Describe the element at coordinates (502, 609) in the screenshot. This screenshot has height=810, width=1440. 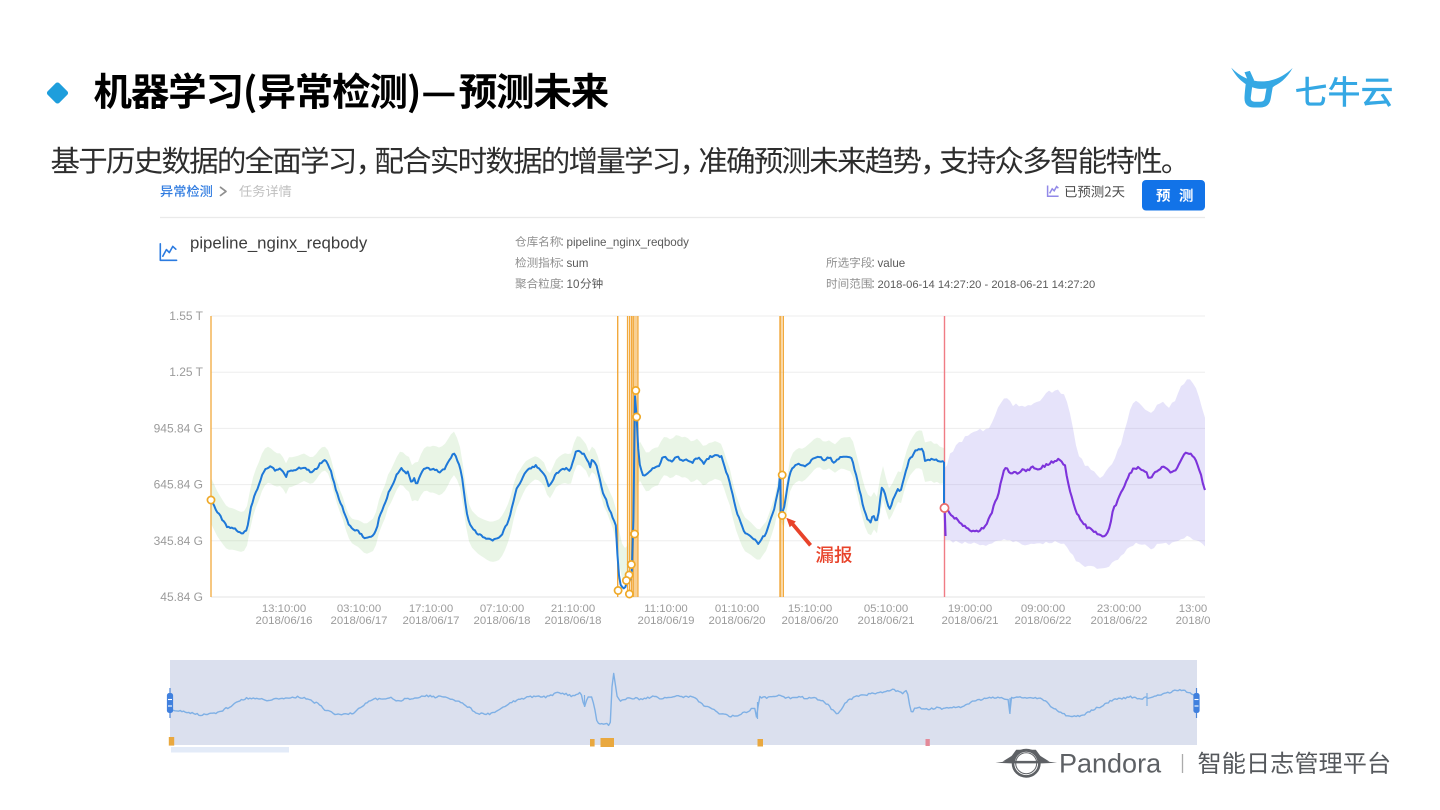
I see `svg-text: 07:10:00` at that location.